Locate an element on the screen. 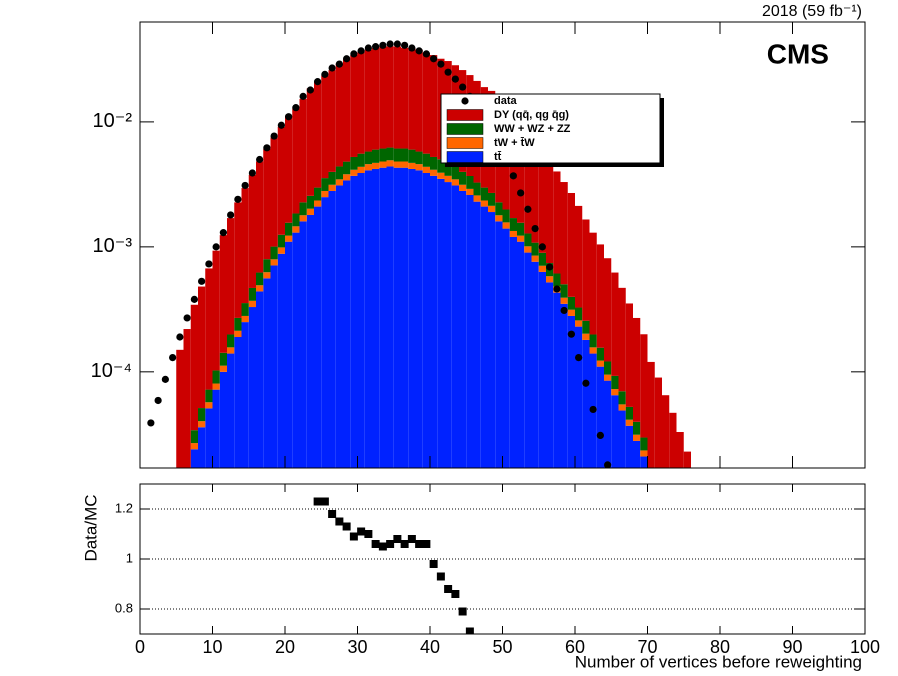  y-axis-label: Data/MC is located at coordinates (90, 527).